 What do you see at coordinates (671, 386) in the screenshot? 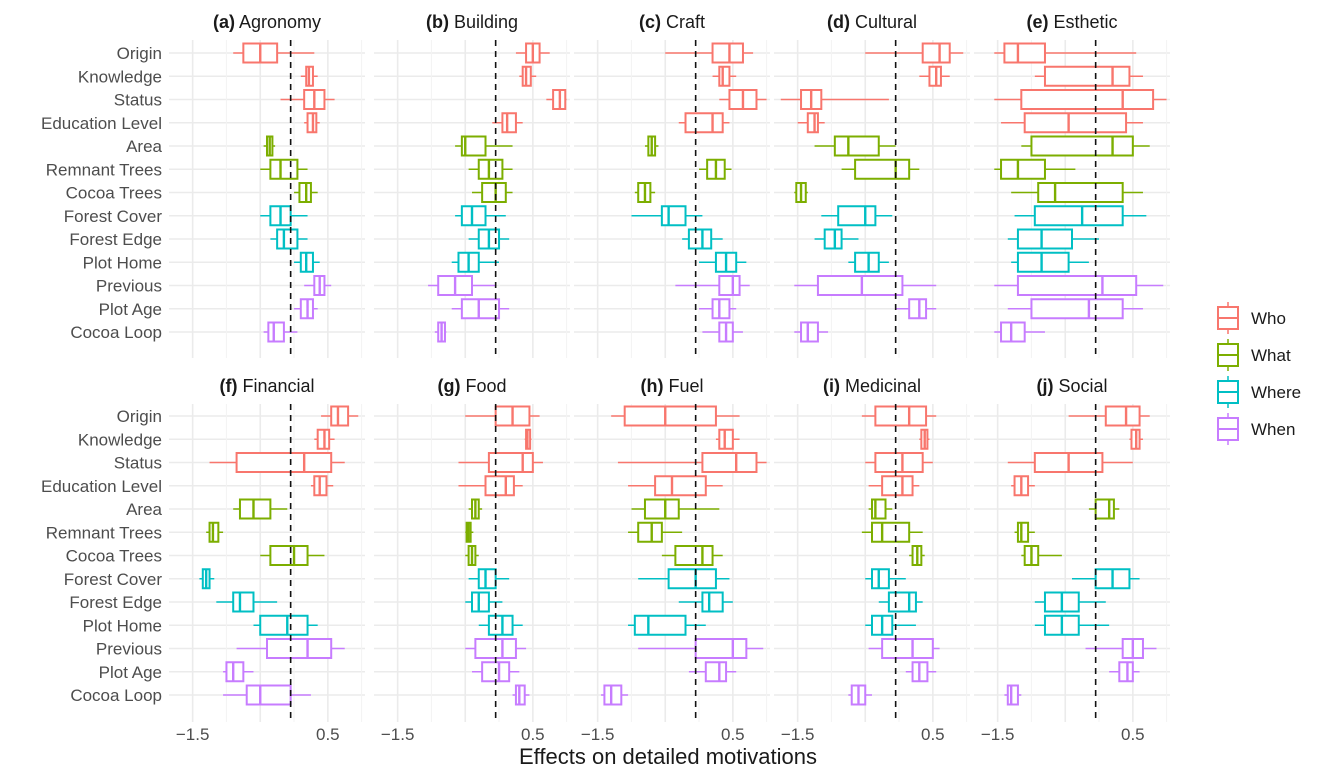
I see `panel-title-fuel: (h) Fuel` at bounding box center [671, 386].